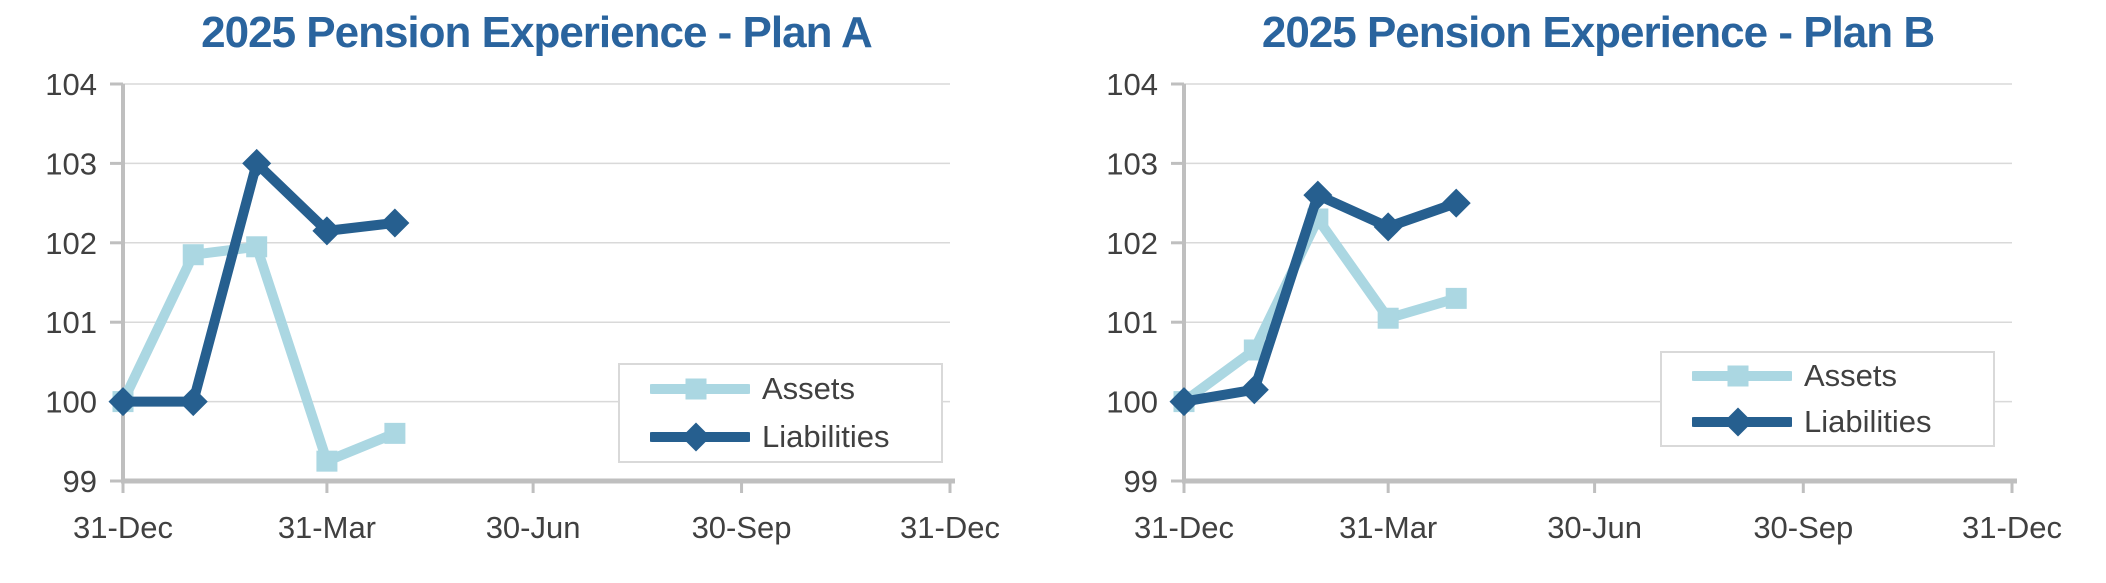 The height and width of the screenshot is (583, 2106). Describe the element at coordinates (537, 32) in the screenshot. I see `chart-title-plan-a: 2025 Pension Experience - Plan A` at that location.